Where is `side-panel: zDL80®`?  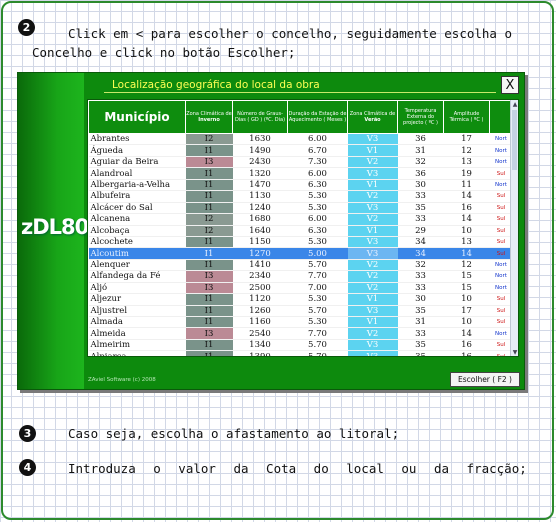
side-panel: zDL80® is located at coordinates (56, 231).